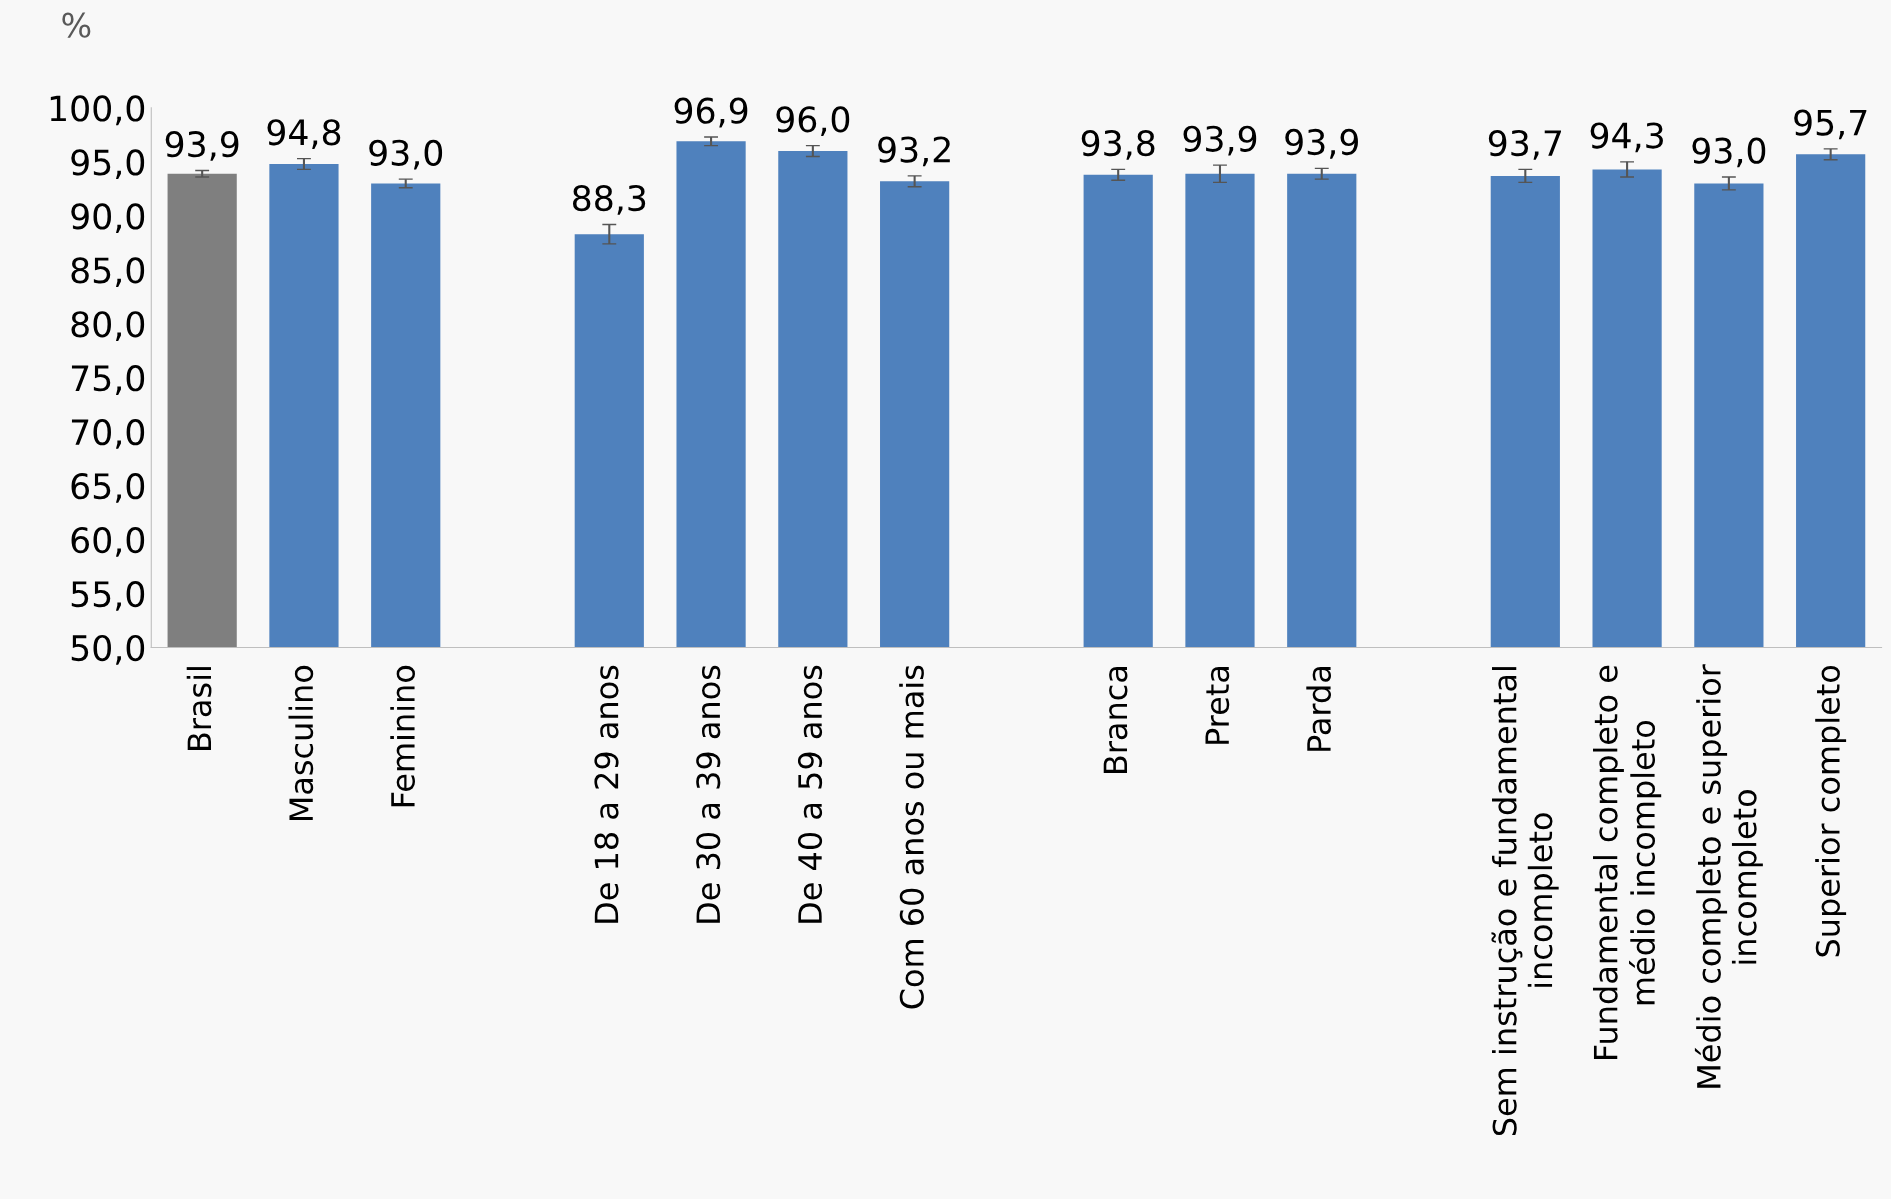  What do you see at coordinates (606, 794) in the screenshot?
I see `x-tick-label: De 18 a 29 anos` at bounding box center [606, 794].